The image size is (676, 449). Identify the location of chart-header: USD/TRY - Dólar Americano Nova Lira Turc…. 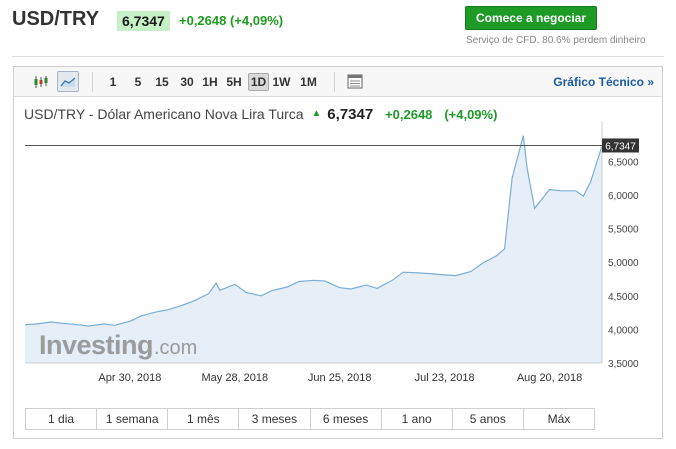
(260, 114).